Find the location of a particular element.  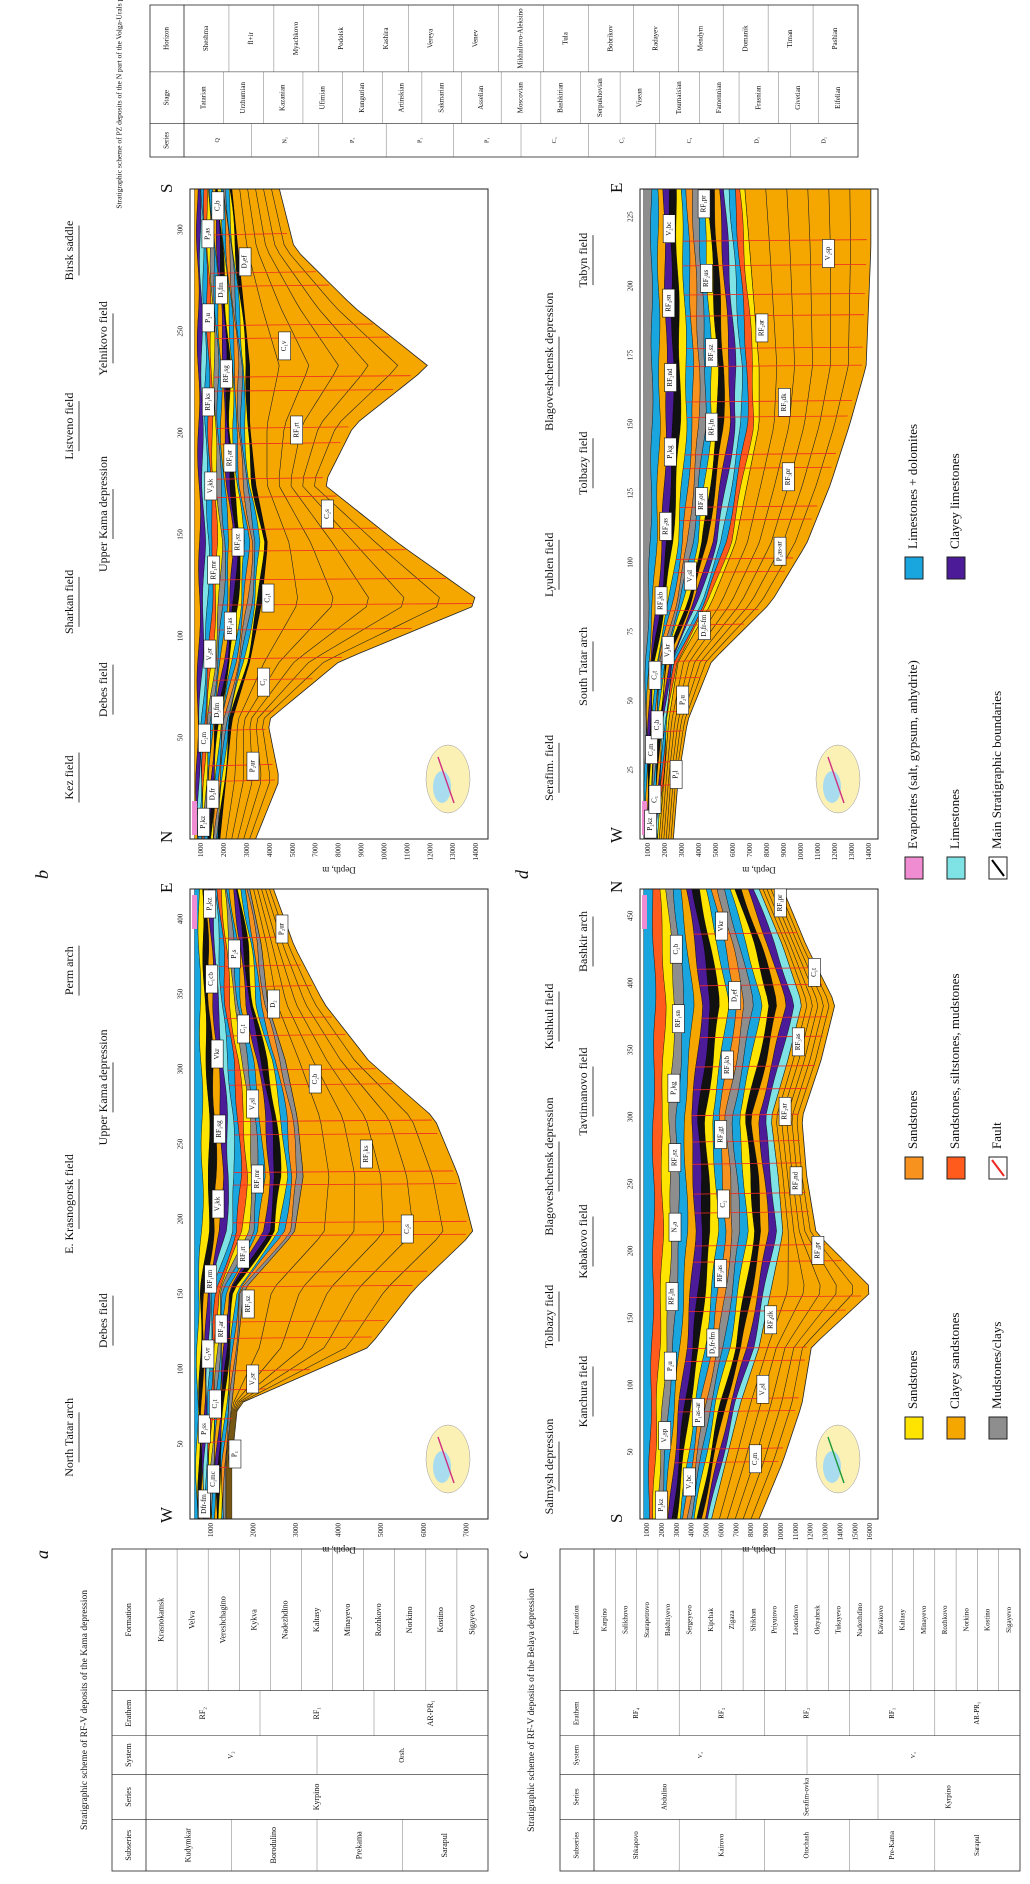

x-tick-label: 50 is located at coordinates (181, 737).